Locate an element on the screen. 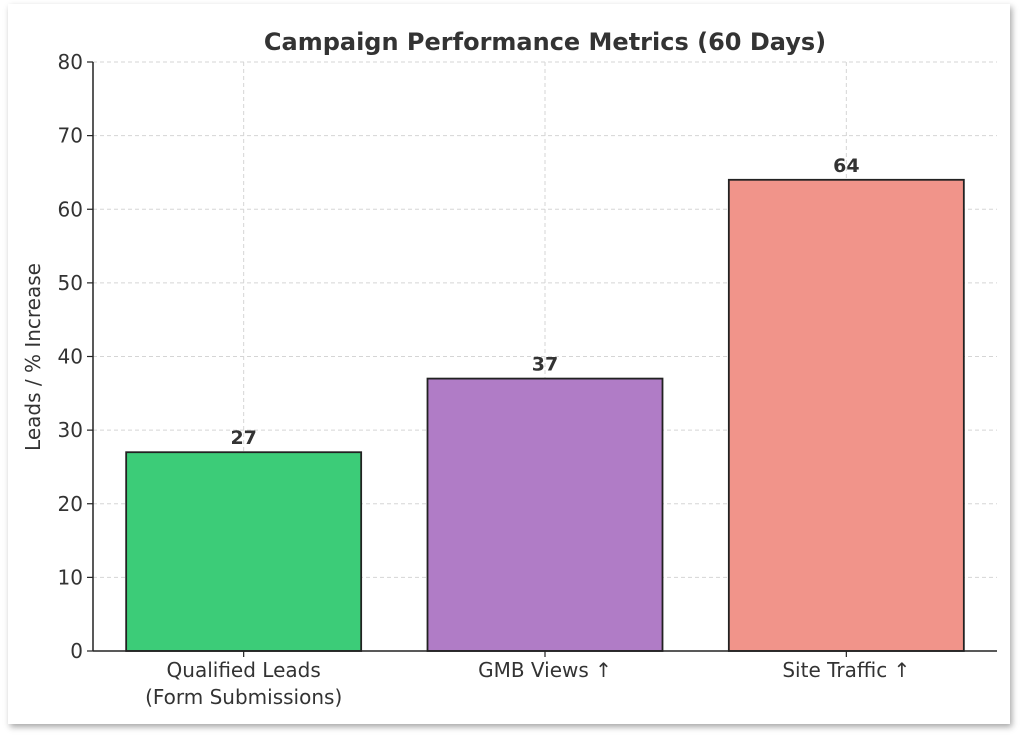  x-tick-label: GMB Views ↑ is located at coordinates (545, 670).